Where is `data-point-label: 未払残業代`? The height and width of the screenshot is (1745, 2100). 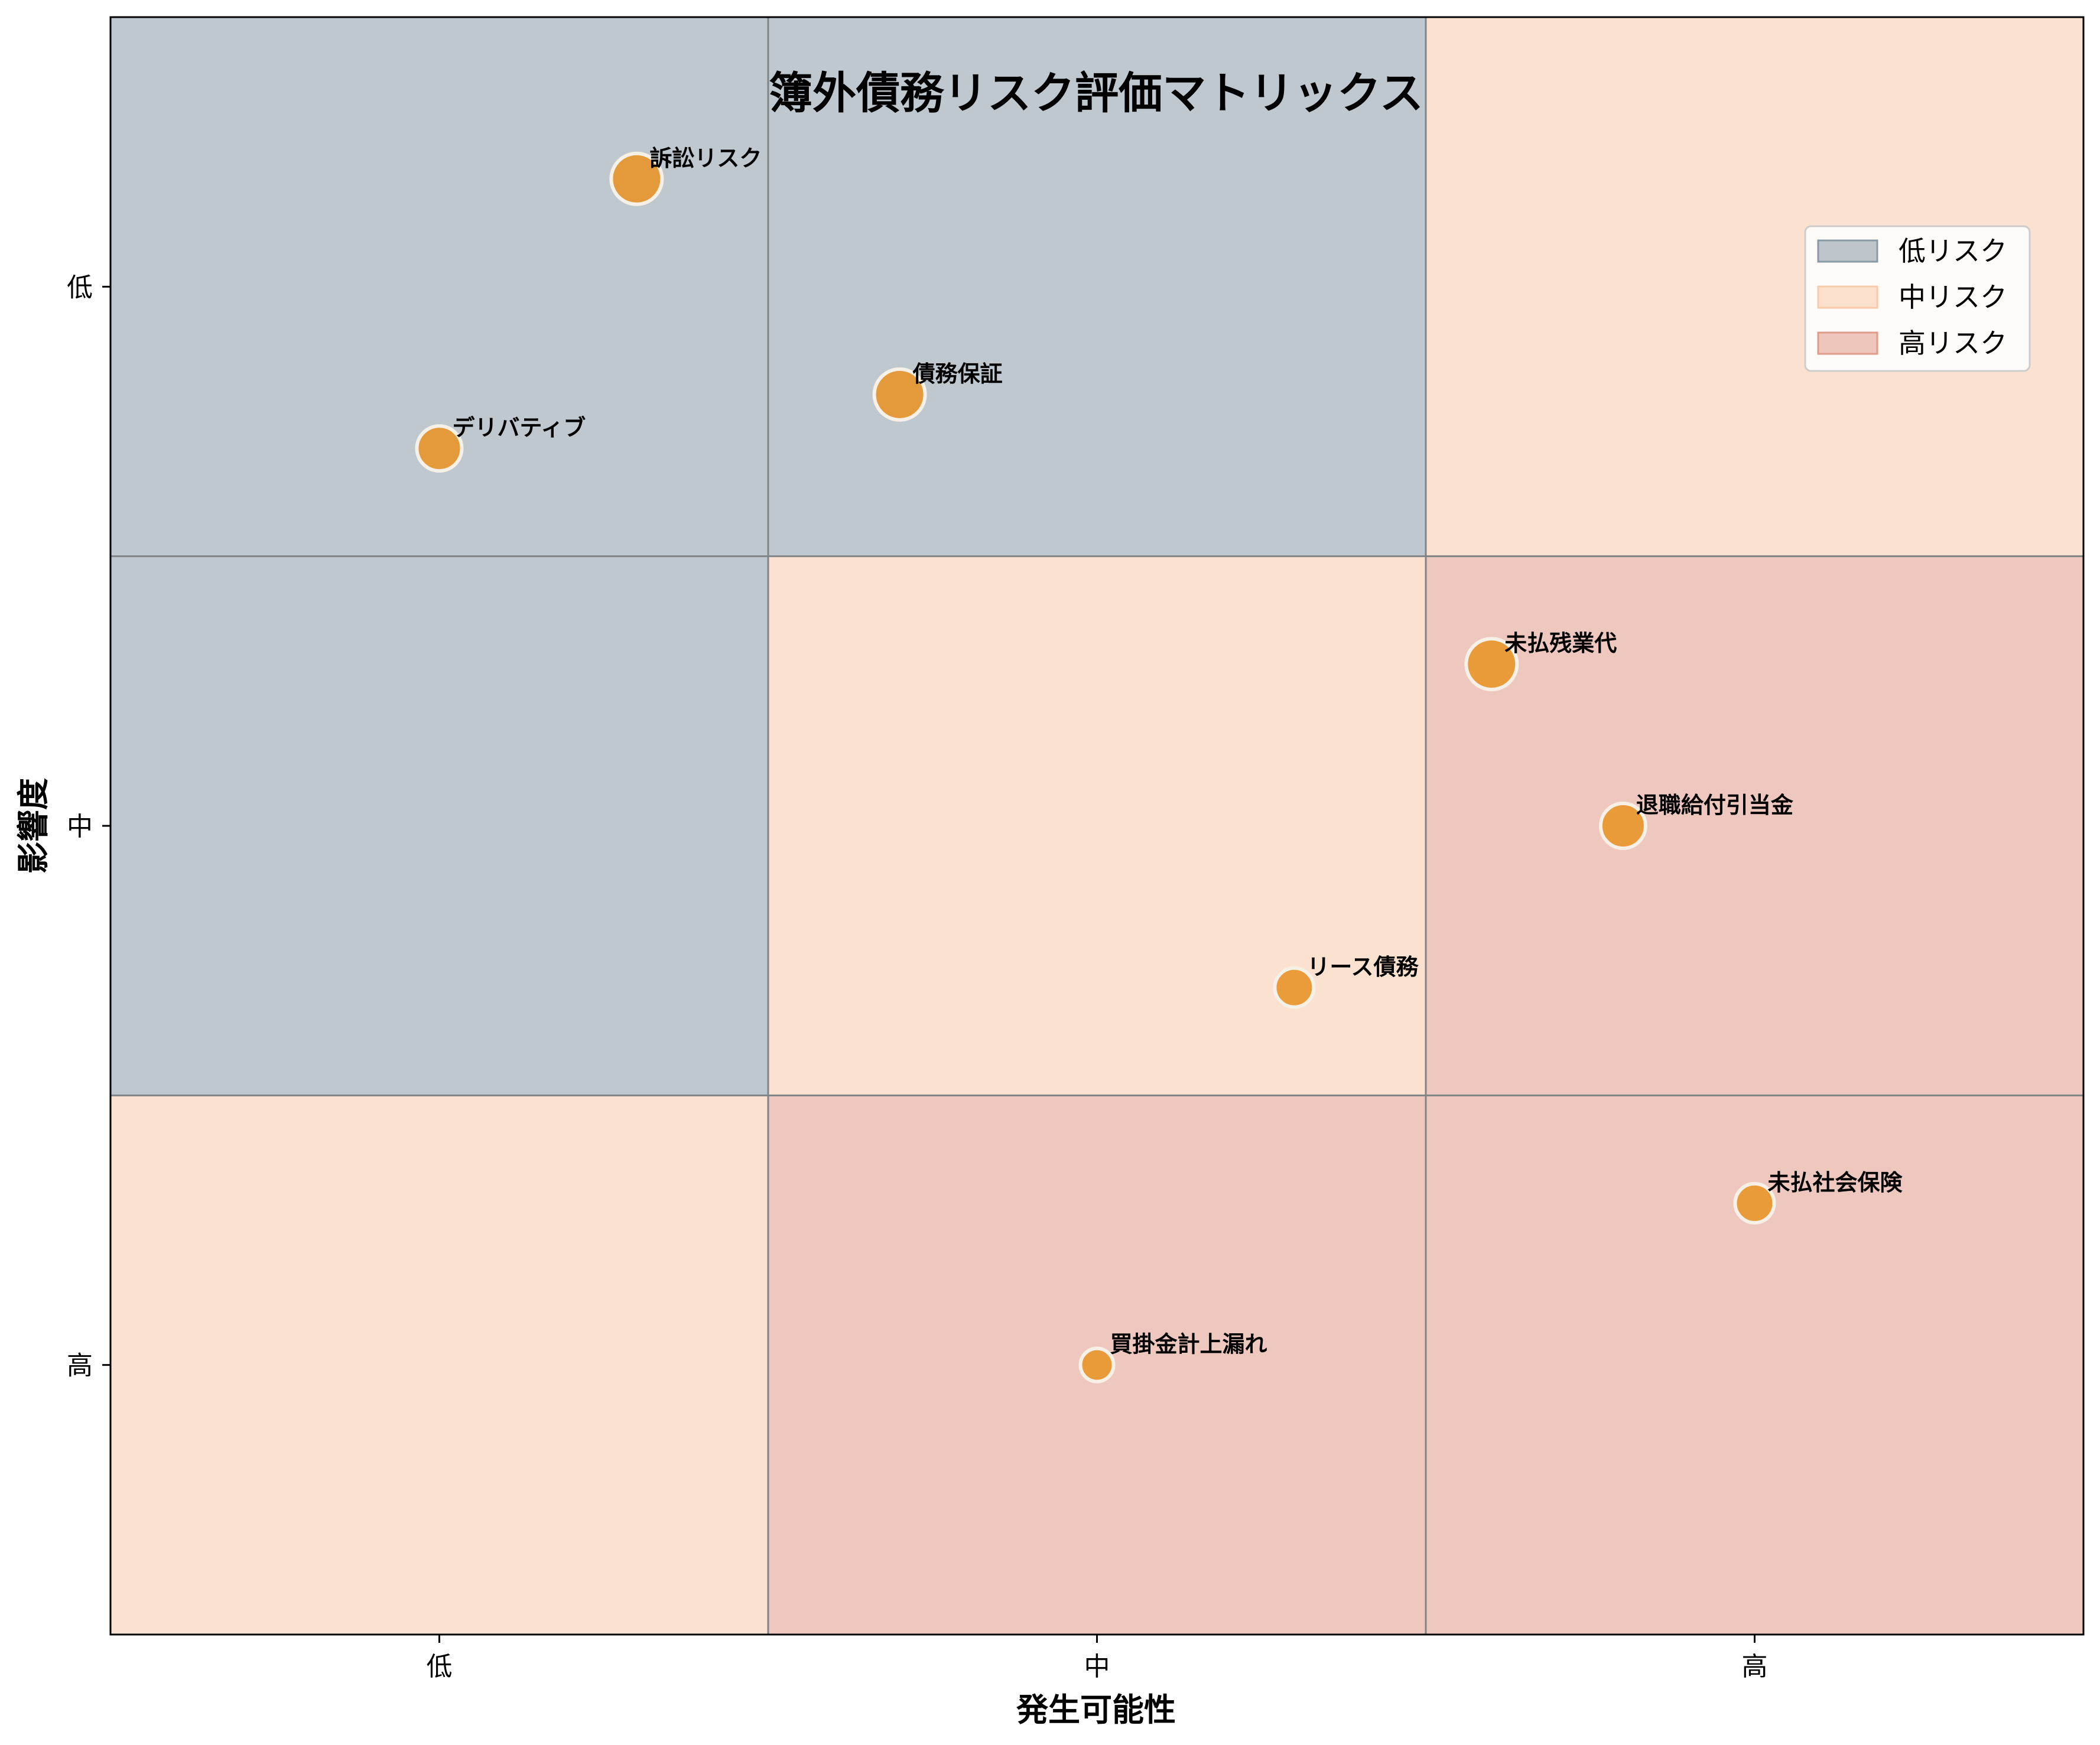
data-point-label: 未払残業代 is located at coordinates (1560, 643).